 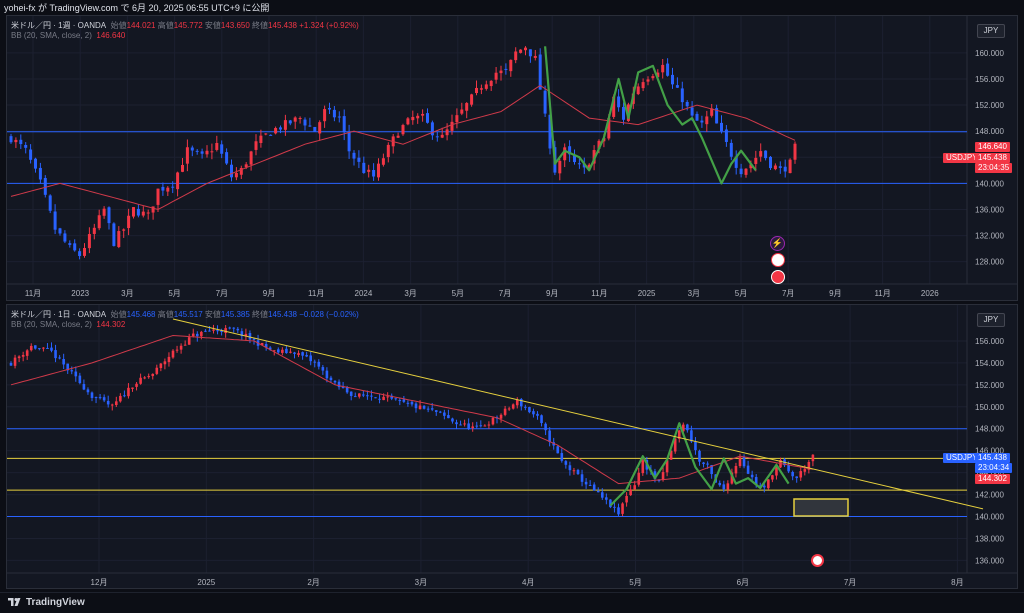 I want to click on open-value: 145.468, so click(x=141, y=314).